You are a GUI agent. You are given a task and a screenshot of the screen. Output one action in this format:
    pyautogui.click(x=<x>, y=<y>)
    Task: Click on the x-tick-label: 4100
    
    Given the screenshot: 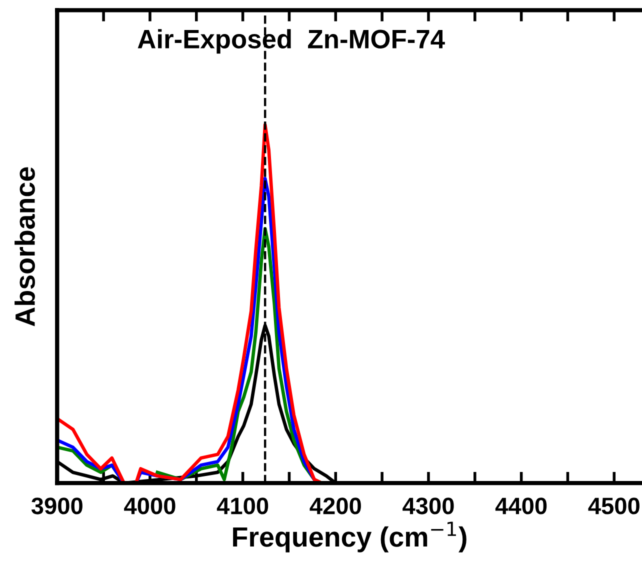 What is the action you would take?
    pyautogui.click(x=242, y=506)
    